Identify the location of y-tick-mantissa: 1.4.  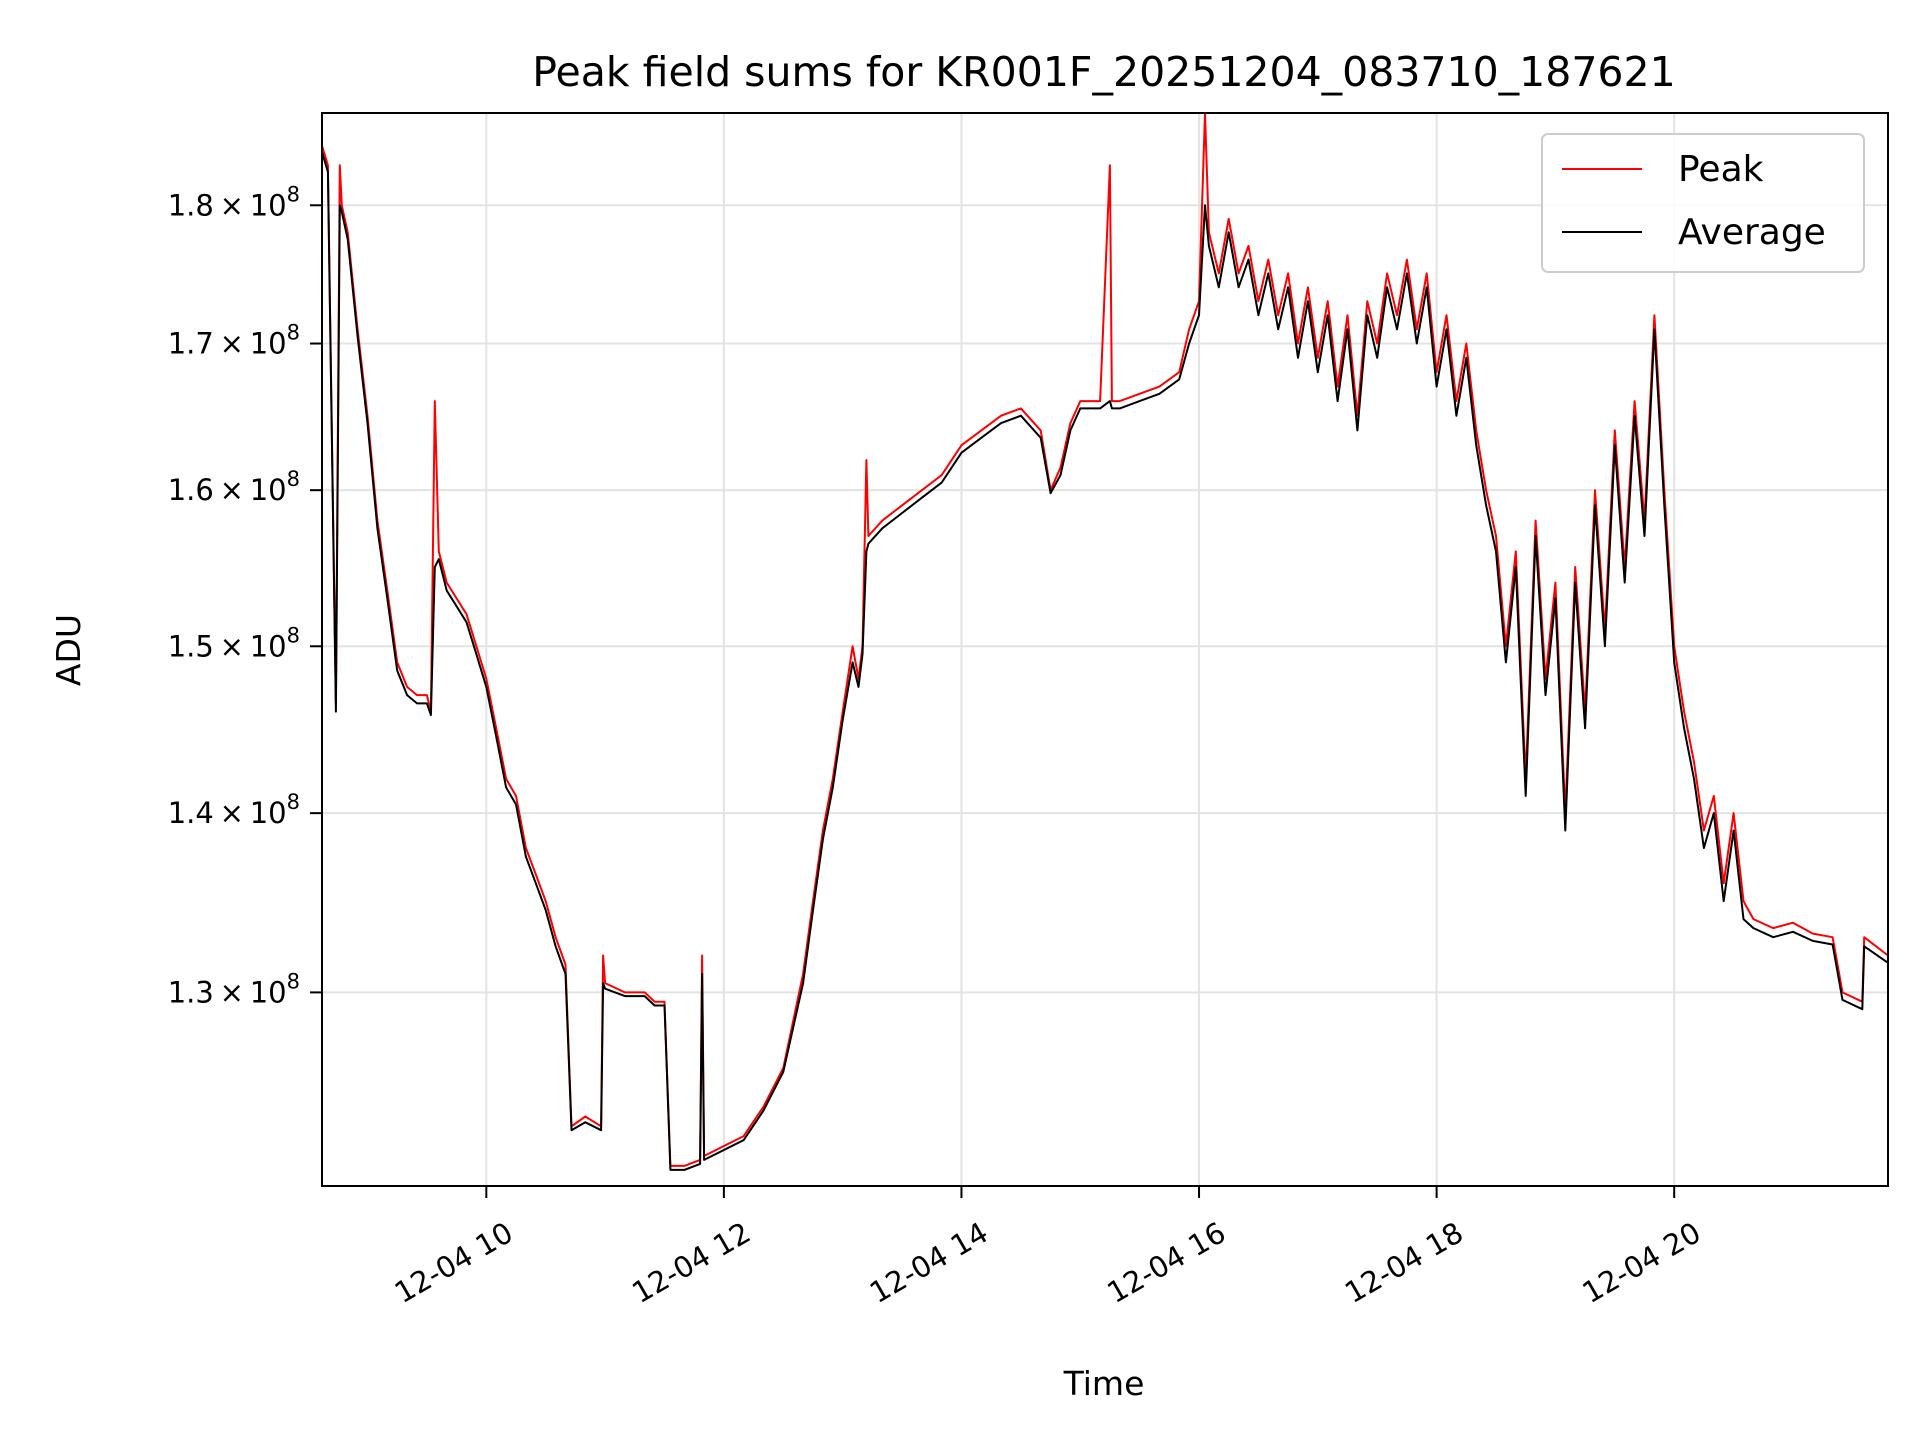
(191, 813).